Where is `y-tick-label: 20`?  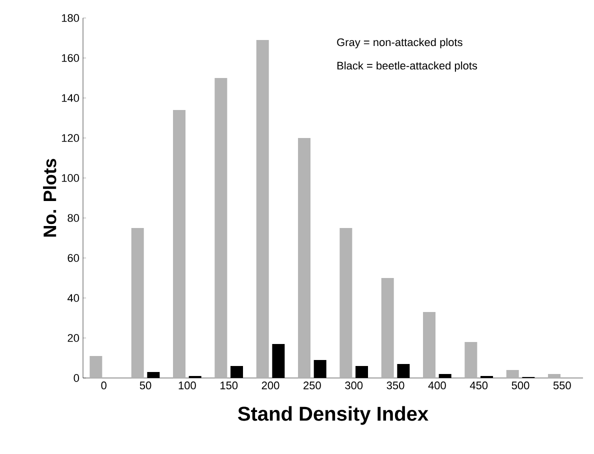 y-tick-label: 20 is located at coordinates (74, 338).